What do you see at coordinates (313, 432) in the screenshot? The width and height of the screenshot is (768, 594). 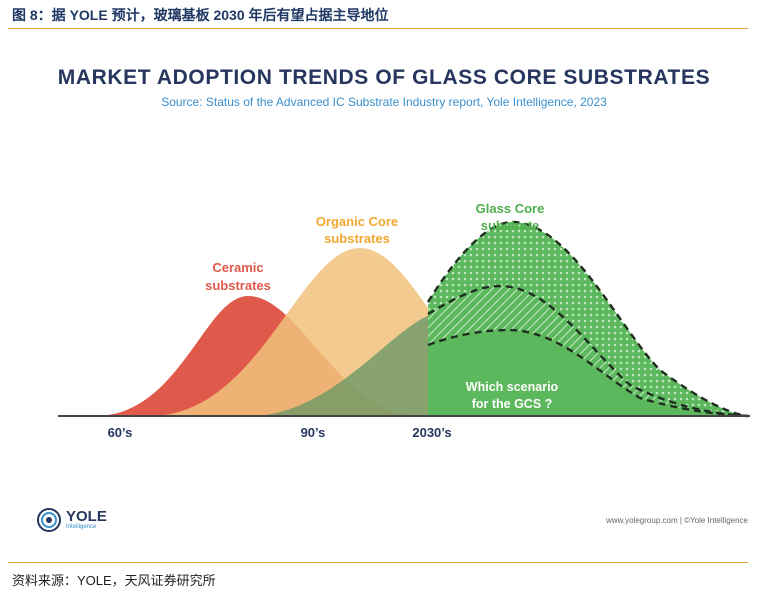 I see `x-tick-90s: 90’s` at bounding box center [313, 432].